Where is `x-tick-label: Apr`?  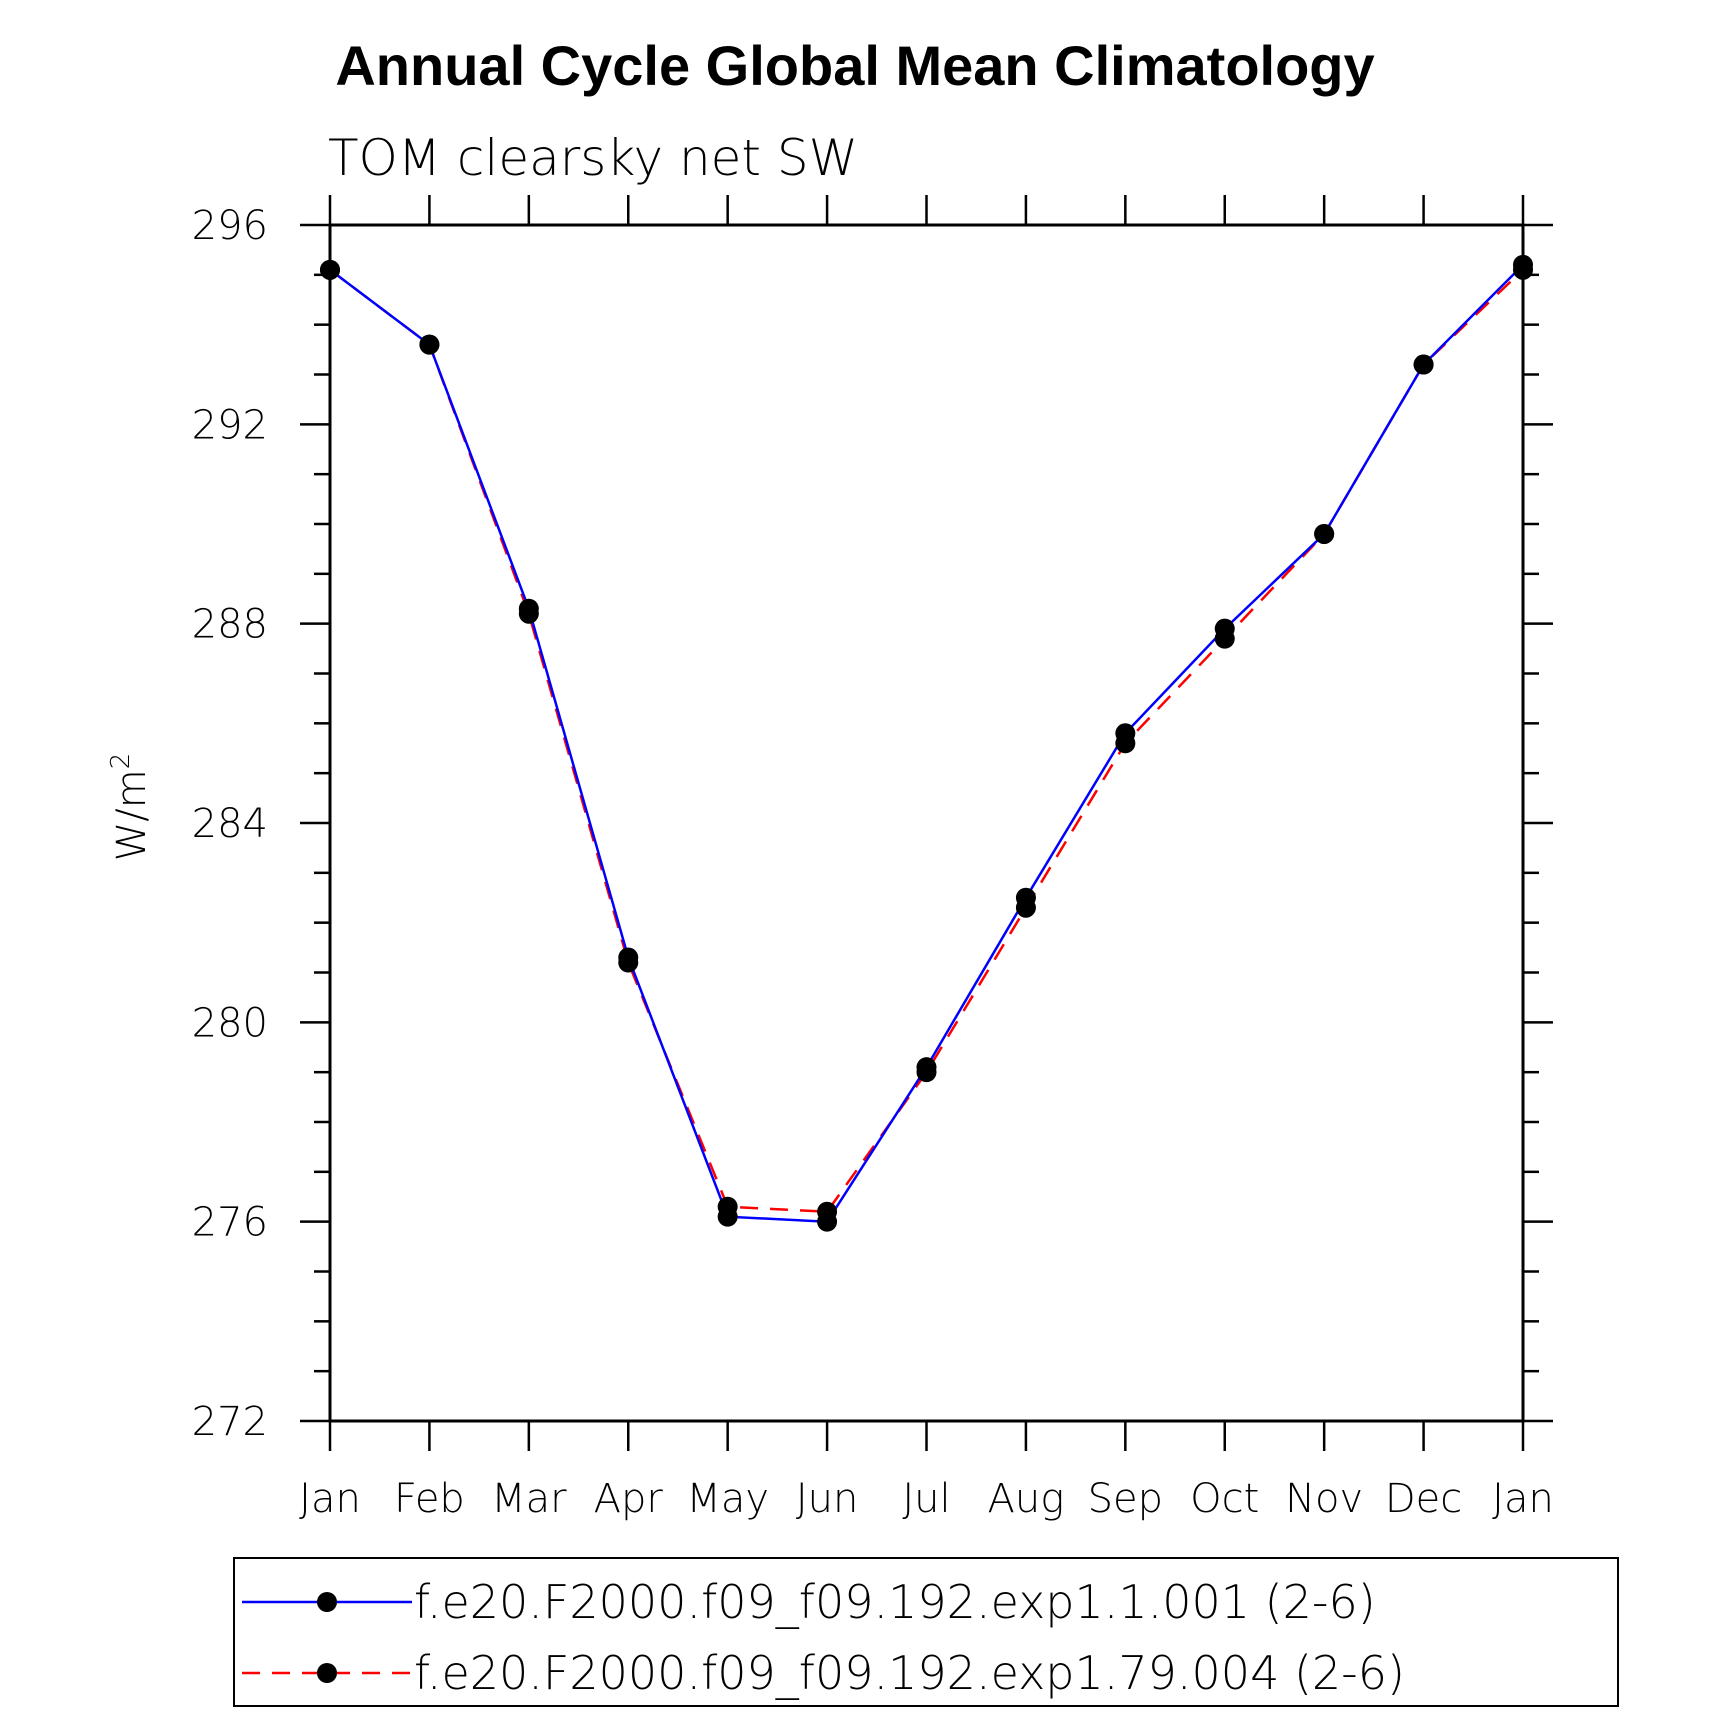
x-tick-label: Apr is located at coordinates (629, 1499).